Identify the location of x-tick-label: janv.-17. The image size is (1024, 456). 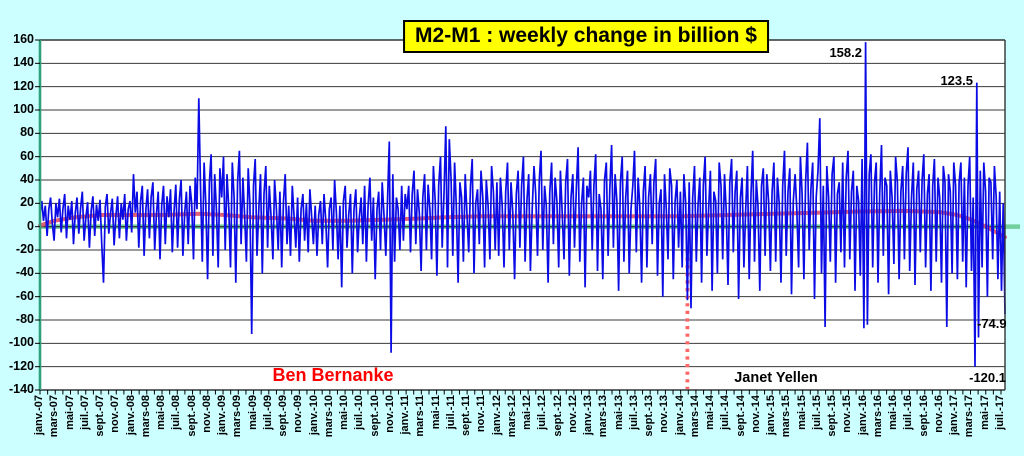
(954, 415).